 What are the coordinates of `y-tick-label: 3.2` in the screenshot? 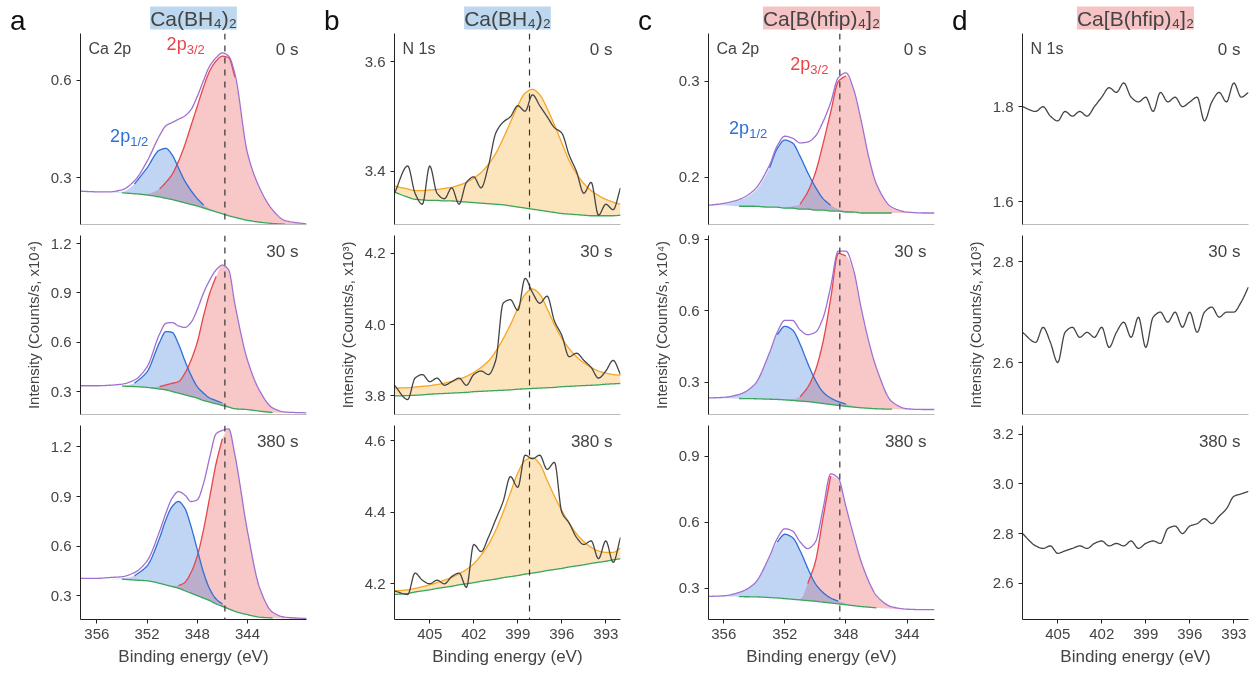 It's located at (1003, 434).